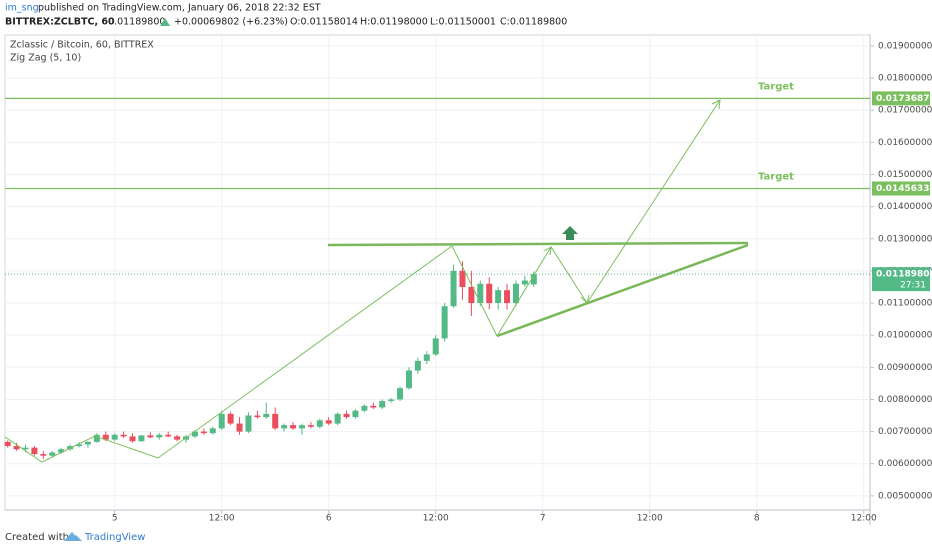 This screenshot has width=932, height=550. Describe the element at coordinates (905, 111) in the screenshot. I see `y-tick-label: 0.01700000` at that location.